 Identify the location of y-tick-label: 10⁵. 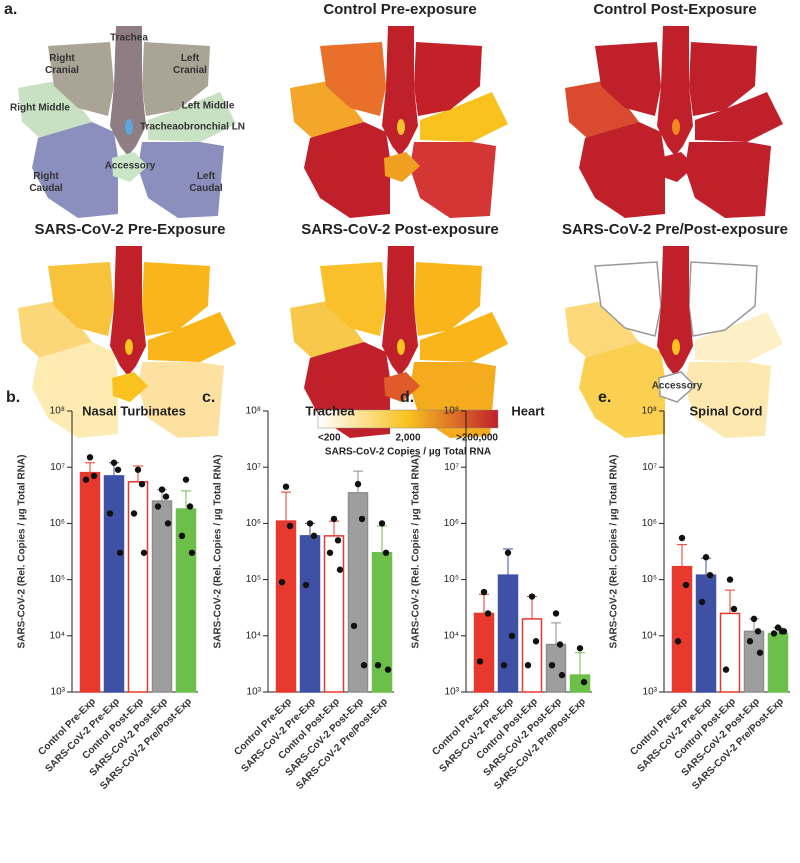
(253, 579).